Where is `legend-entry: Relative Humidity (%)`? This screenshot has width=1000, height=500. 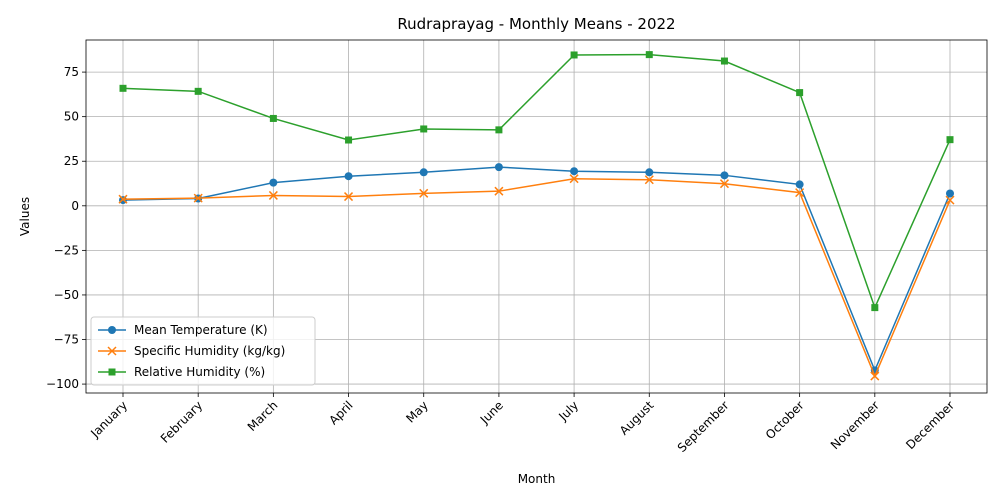
legend-entry: Relative Humidity (%) is located at coordinates (181, 372).